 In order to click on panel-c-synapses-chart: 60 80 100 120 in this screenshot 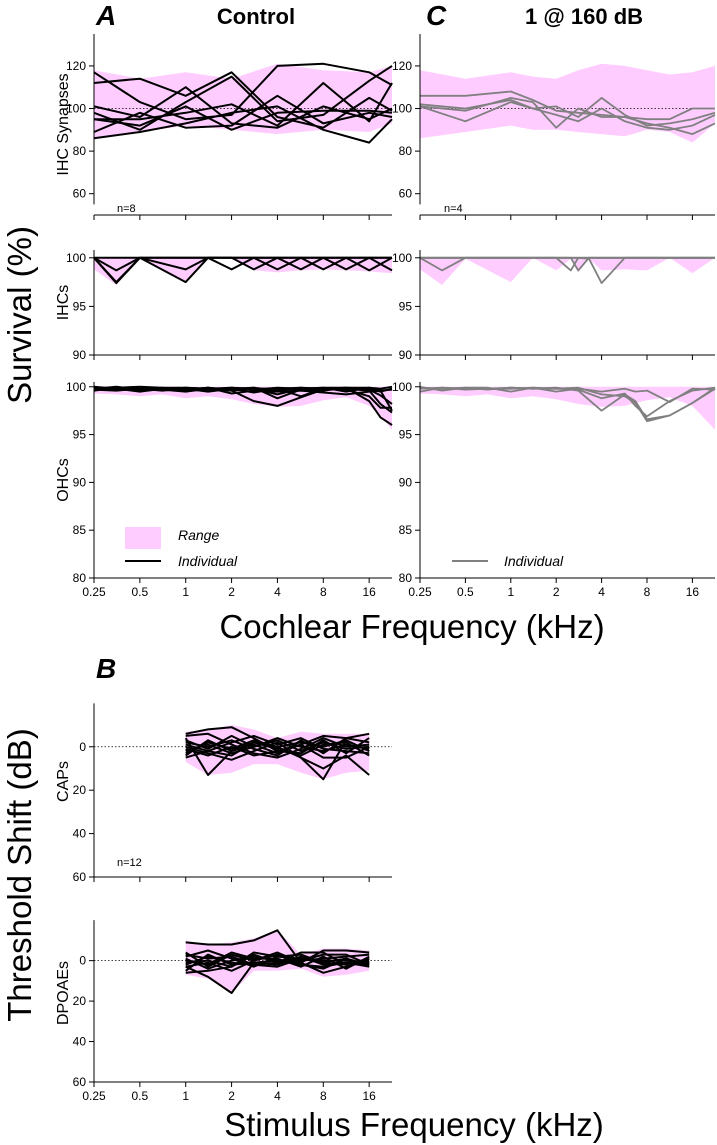, I will do `click(554, 127)`.